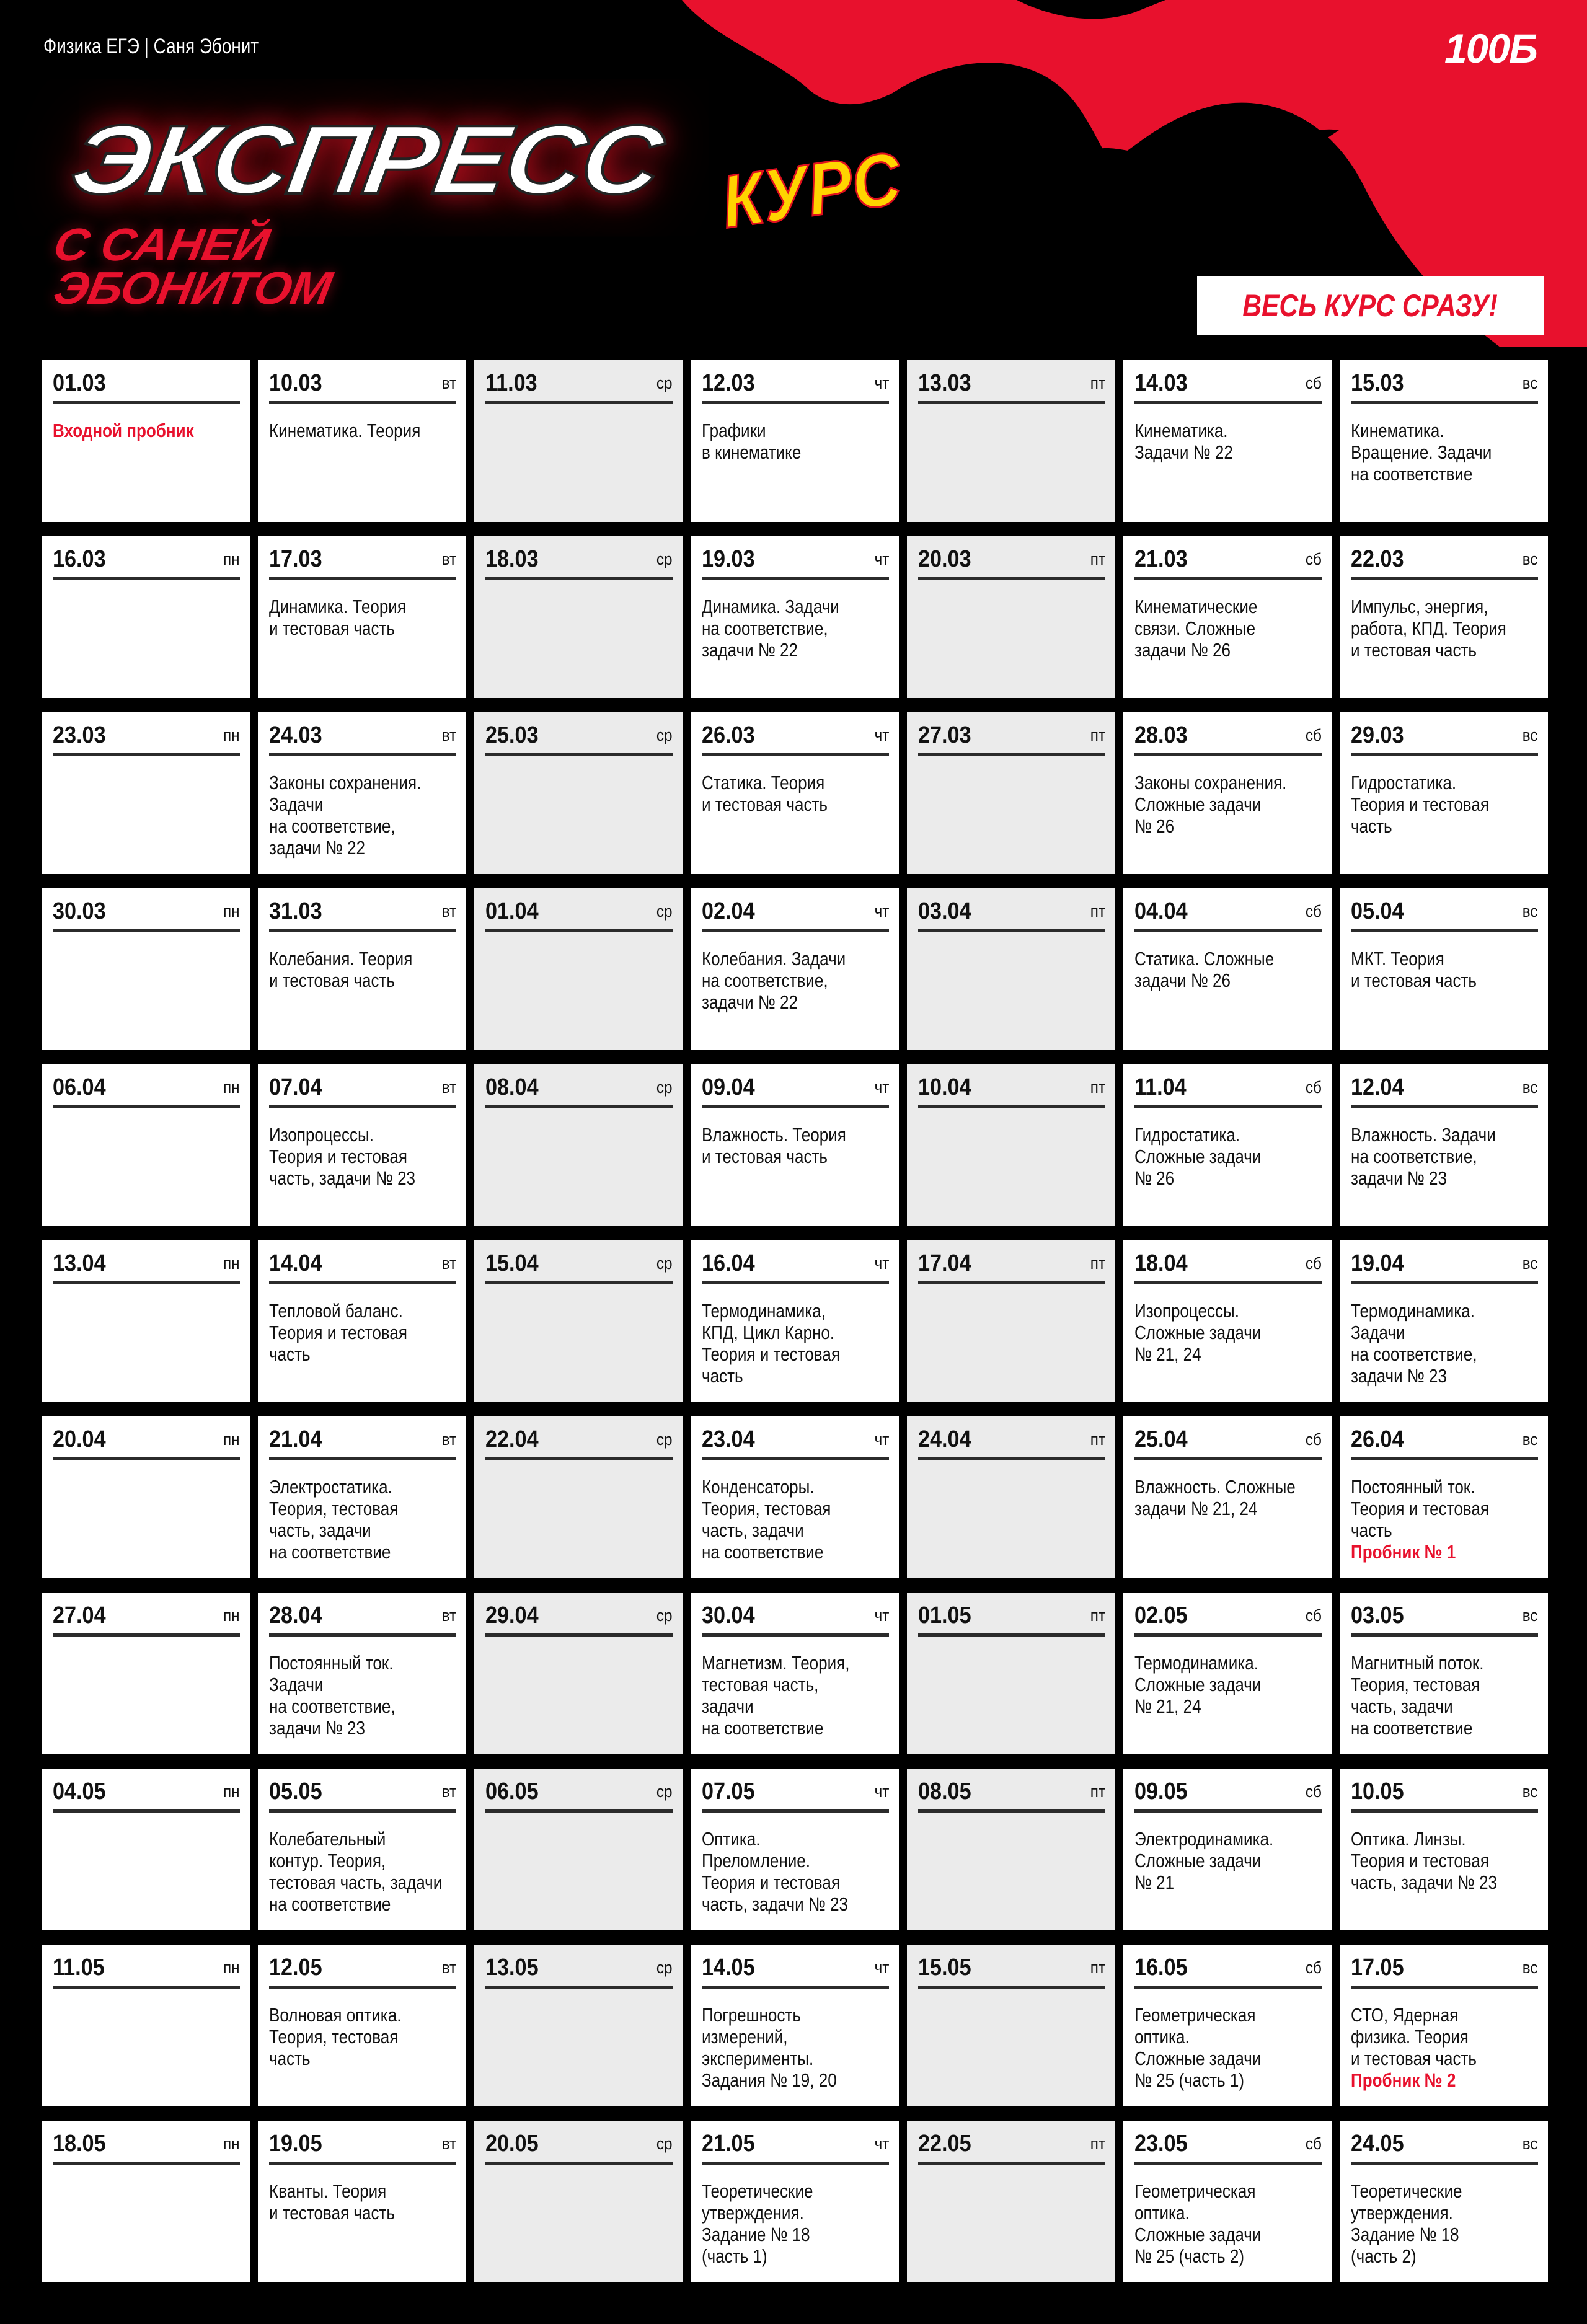  What do you see at coordinates (1210, 804) in the screenshot?
I see `lesson-topic: Законы сохранения. Сложные задачи № 26` at bounding box center [1210, 804].